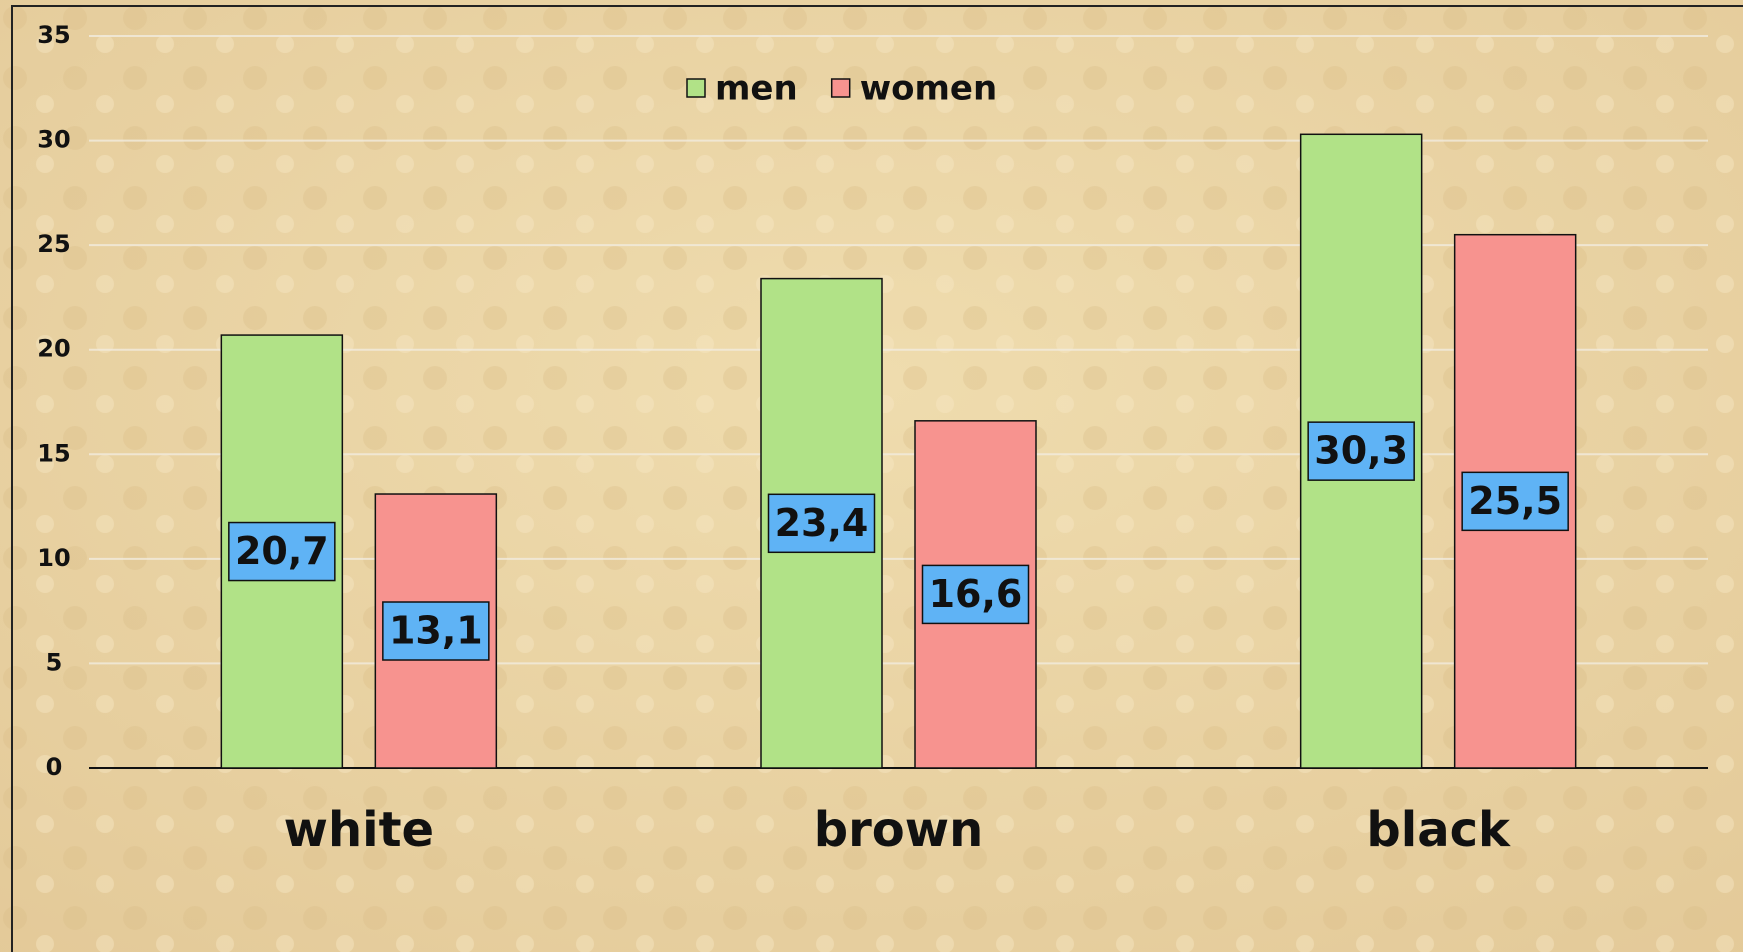 The image size is (1743, 952). I want to click on y-tick-label: 5, so click(54, 662).